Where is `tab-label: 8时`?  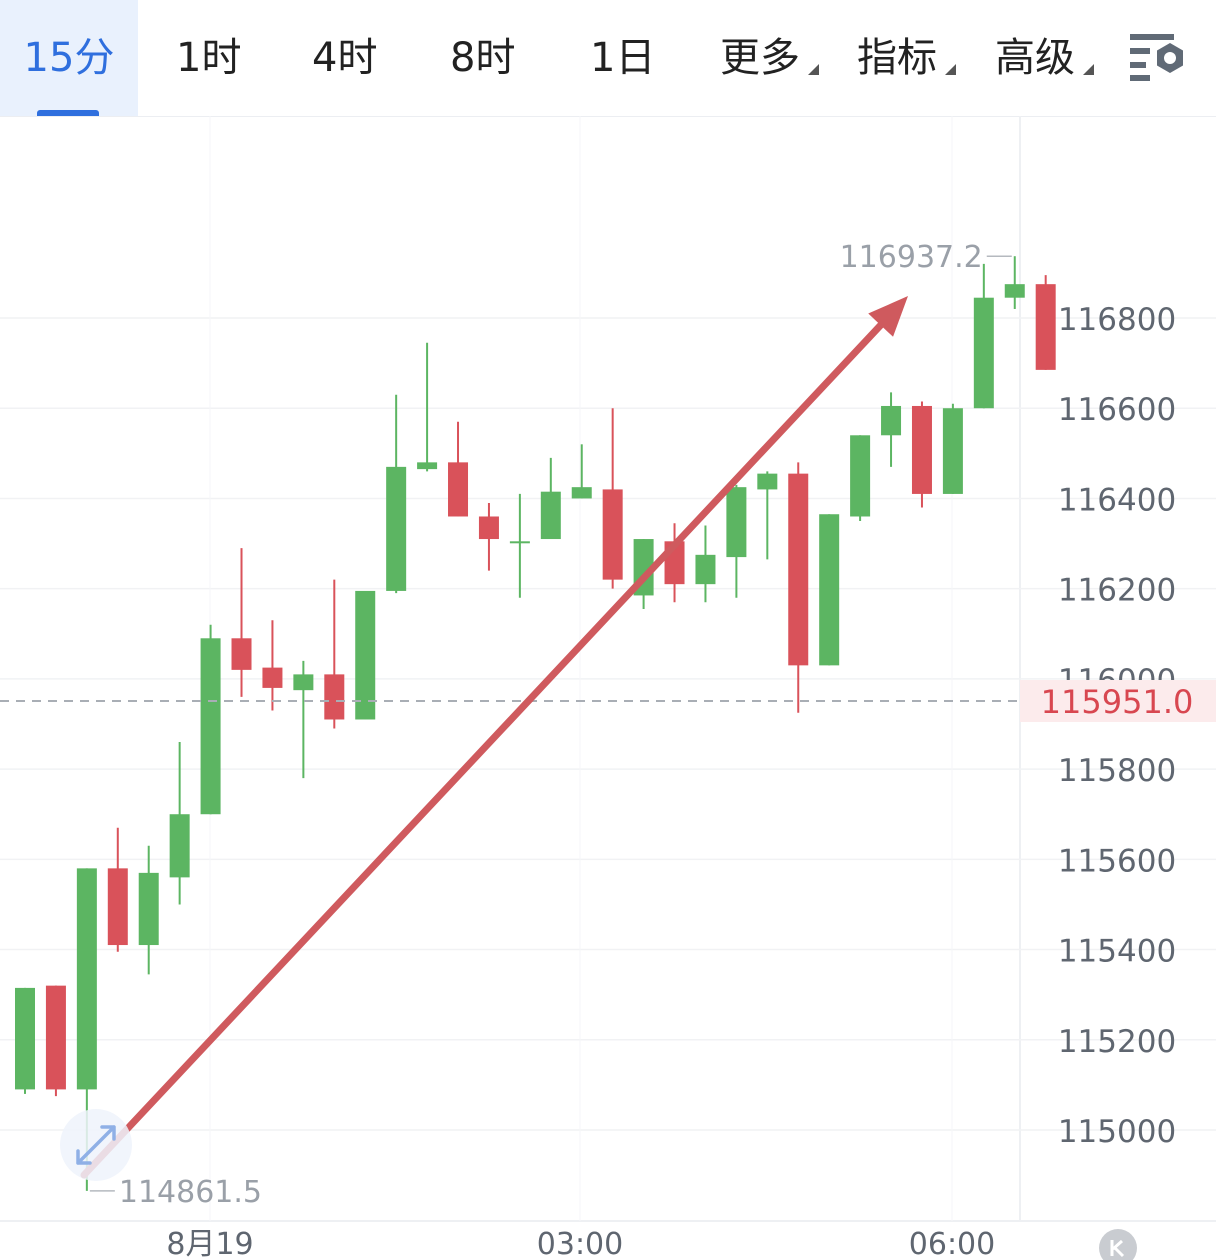
tab-label: 8时 is located at coordinates (483, 58).